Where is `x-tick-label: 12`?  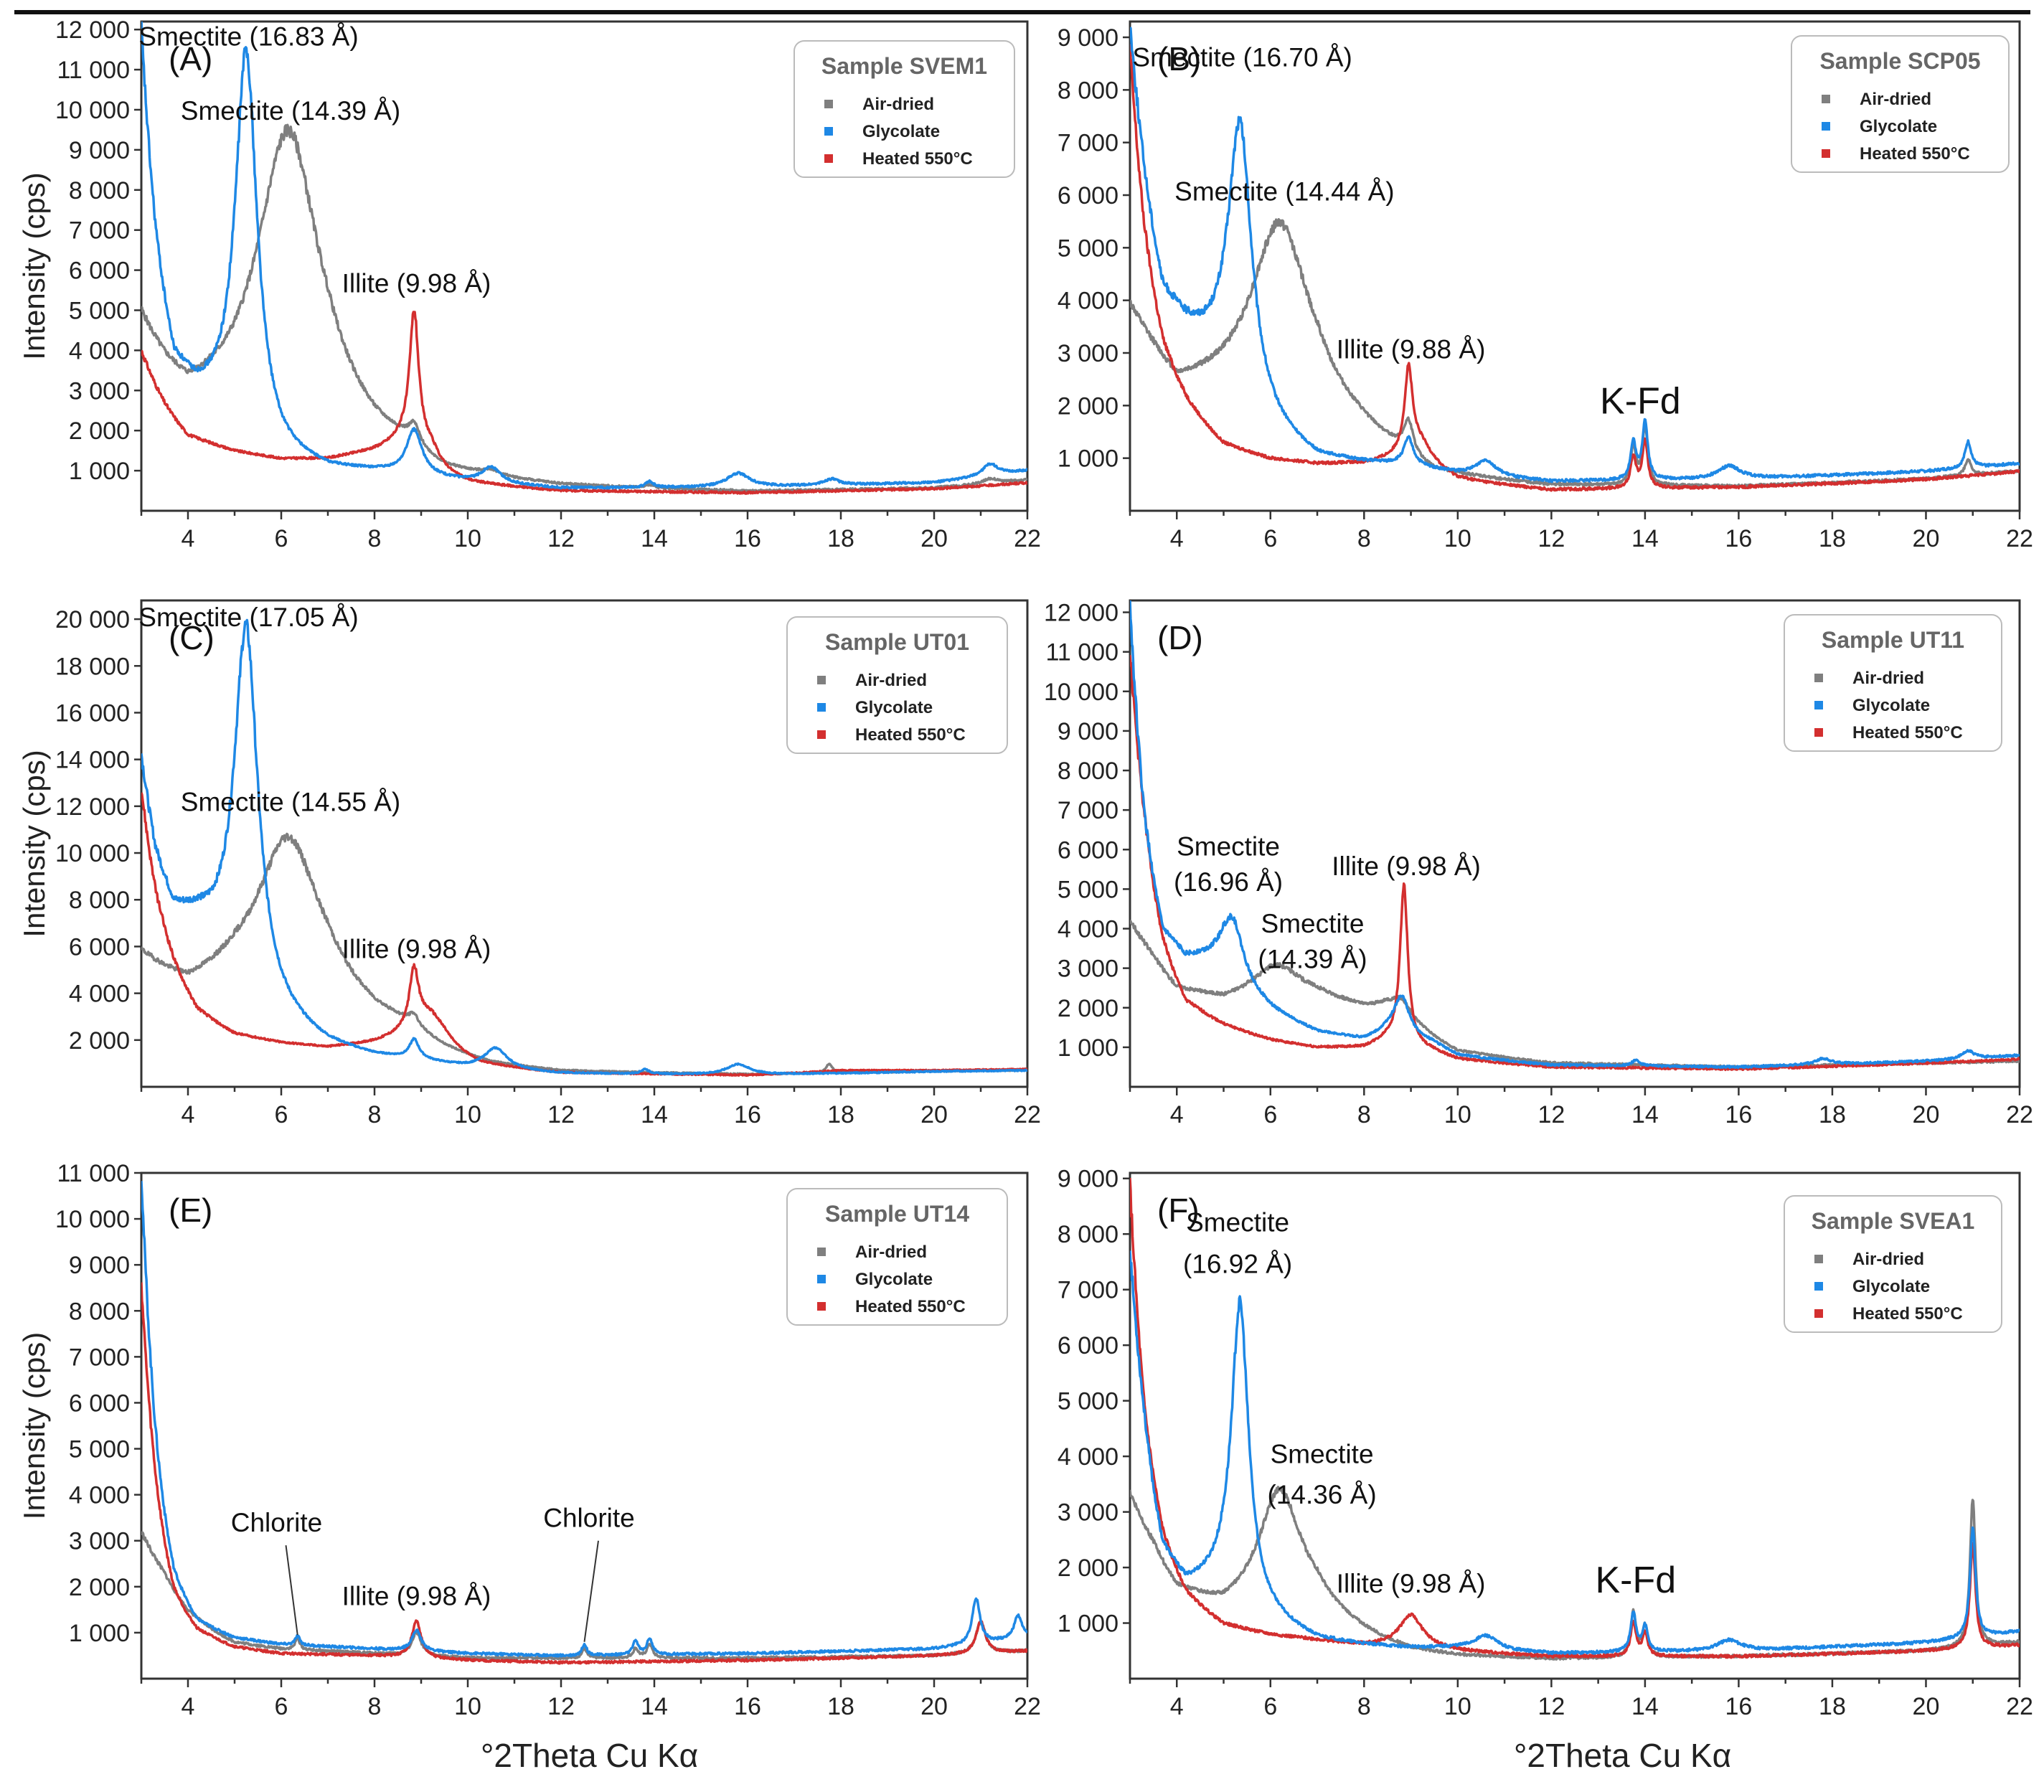 x-tick-label: 12 is located at coordinates (561, 1114).